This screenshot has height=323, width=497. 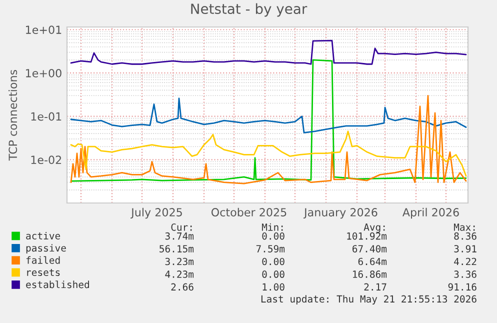 I want to click on text: Last update: Thu May 21 21:55:13 2026, so click(x=368, y=300).